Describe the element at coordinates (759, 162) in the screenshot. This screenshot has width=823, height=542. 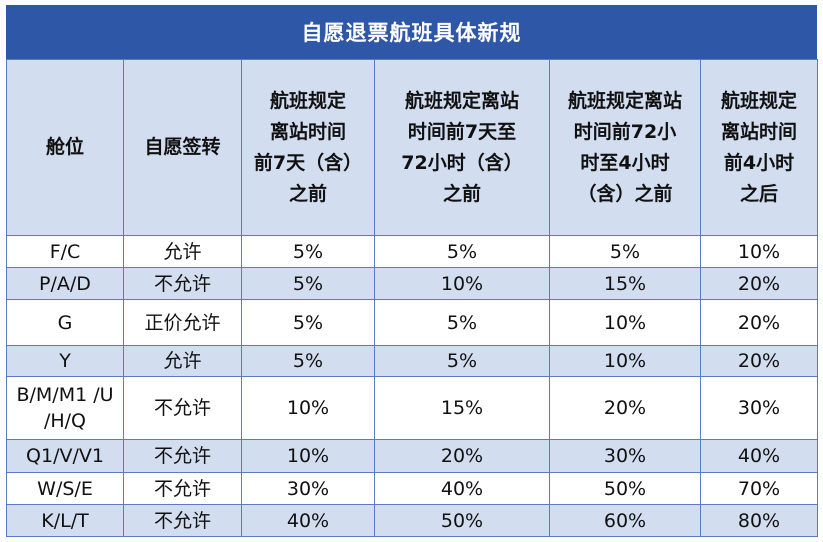
I see `header-line: 前4小时` at that location.